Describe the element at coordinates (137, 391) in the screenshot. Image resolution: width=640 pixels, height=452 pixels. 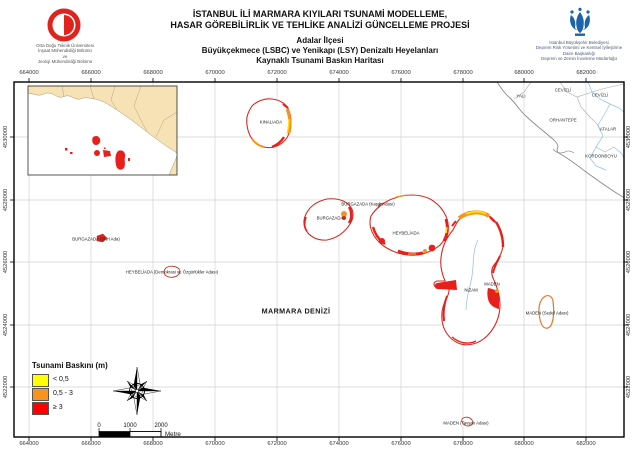
I see `compass-rose-icon` at that location.